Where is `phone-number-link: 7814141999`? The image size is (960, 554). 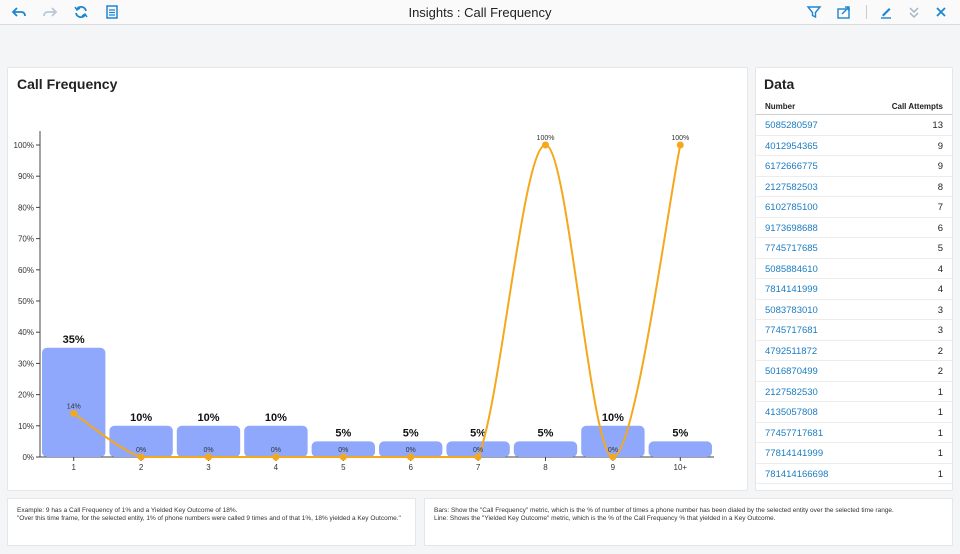
phone-number-link: 7814141999 is located at coordinates (791, 289).